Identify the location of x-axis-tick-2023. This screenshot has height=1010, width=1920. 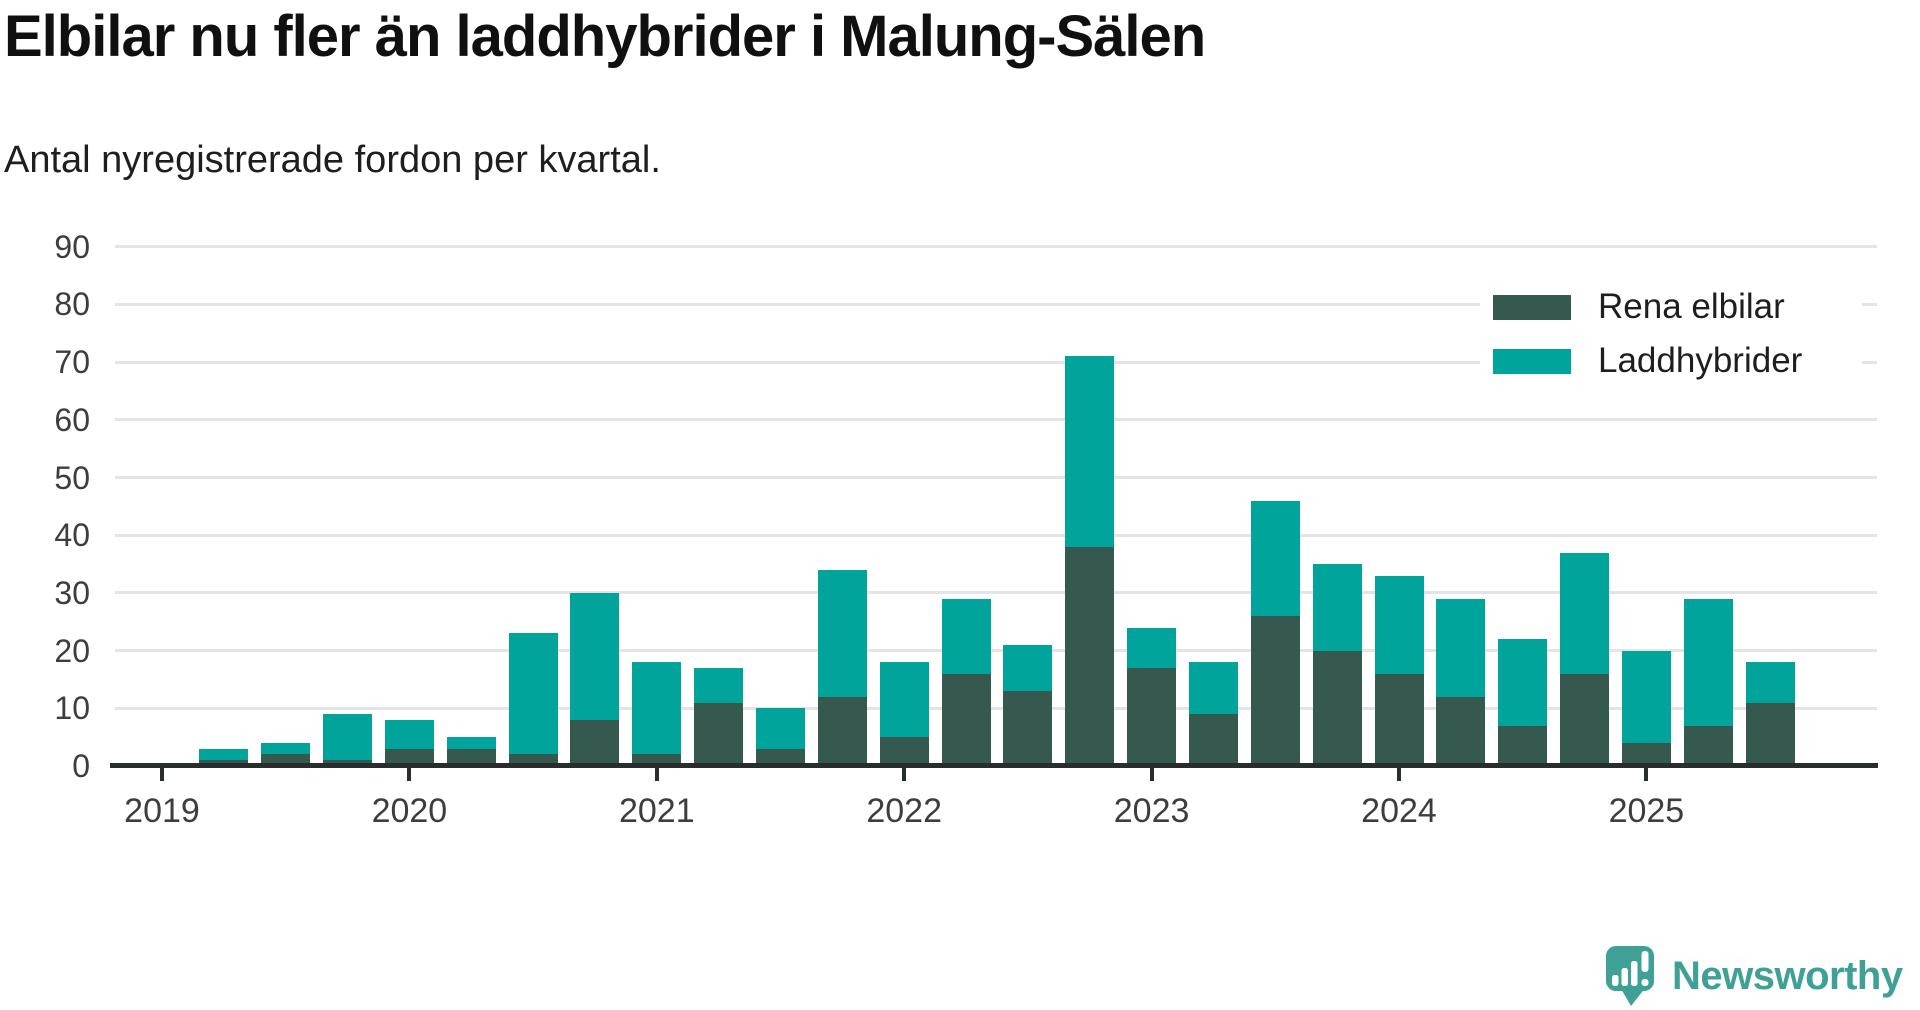
(1151, 774).